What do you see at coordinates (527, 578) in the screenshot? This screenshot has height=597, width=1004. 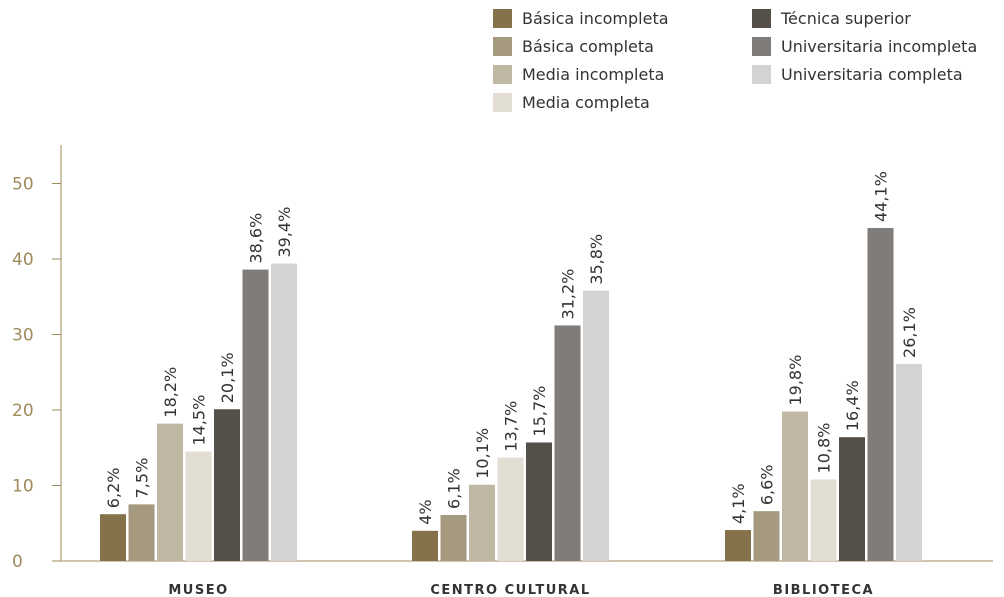 I see `x-axis: MUSEO CENTRO CULTURAL BIBLIOTECA` at bounding box center [527, 578].